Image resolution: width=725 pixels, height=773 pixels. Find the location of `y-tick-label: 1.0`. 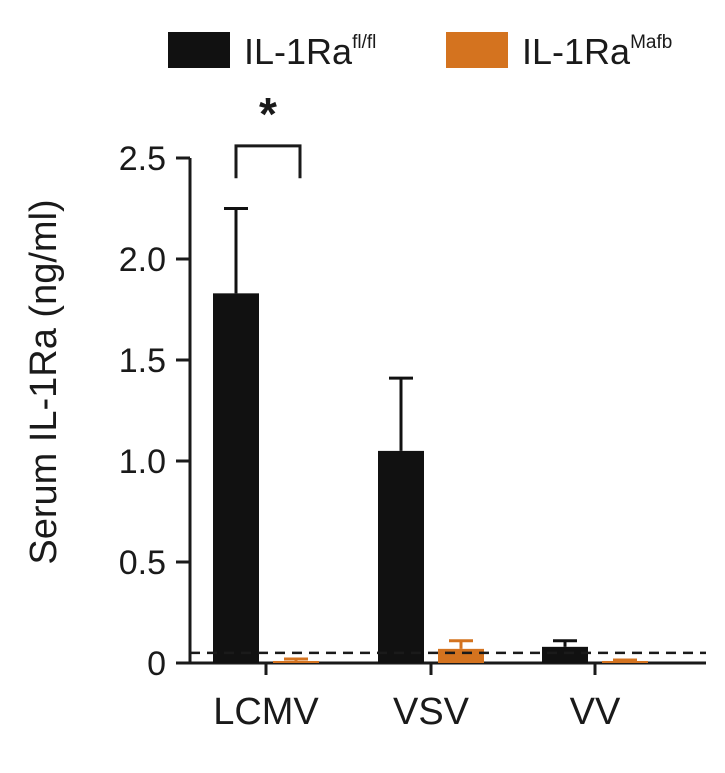

y-tick-label: 1.0 is located at coordinates (142, 462).